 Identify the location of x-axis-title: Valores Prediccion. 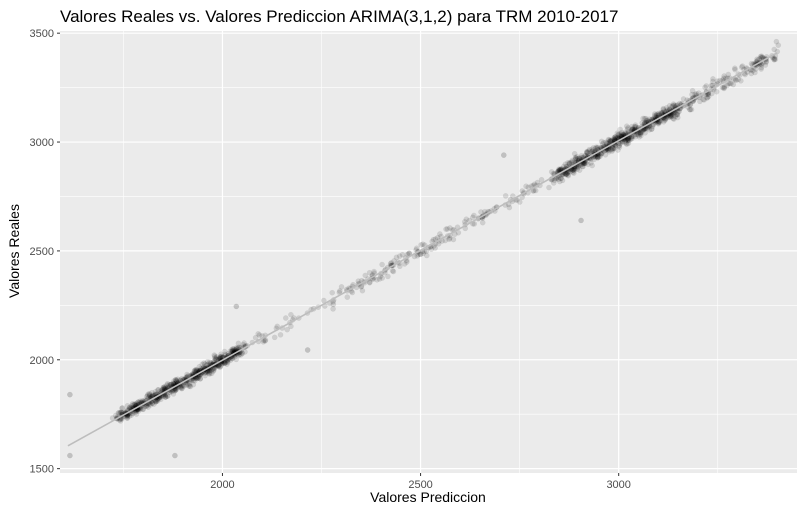
(428, 497).